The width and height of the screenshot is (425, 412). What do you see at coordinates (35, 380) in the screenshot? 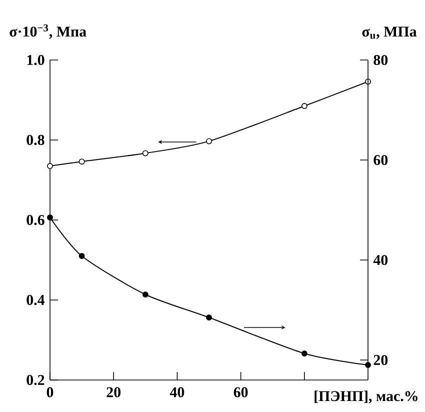
I see `y-tick-label: 0.2` at bounding box center [35, 380].